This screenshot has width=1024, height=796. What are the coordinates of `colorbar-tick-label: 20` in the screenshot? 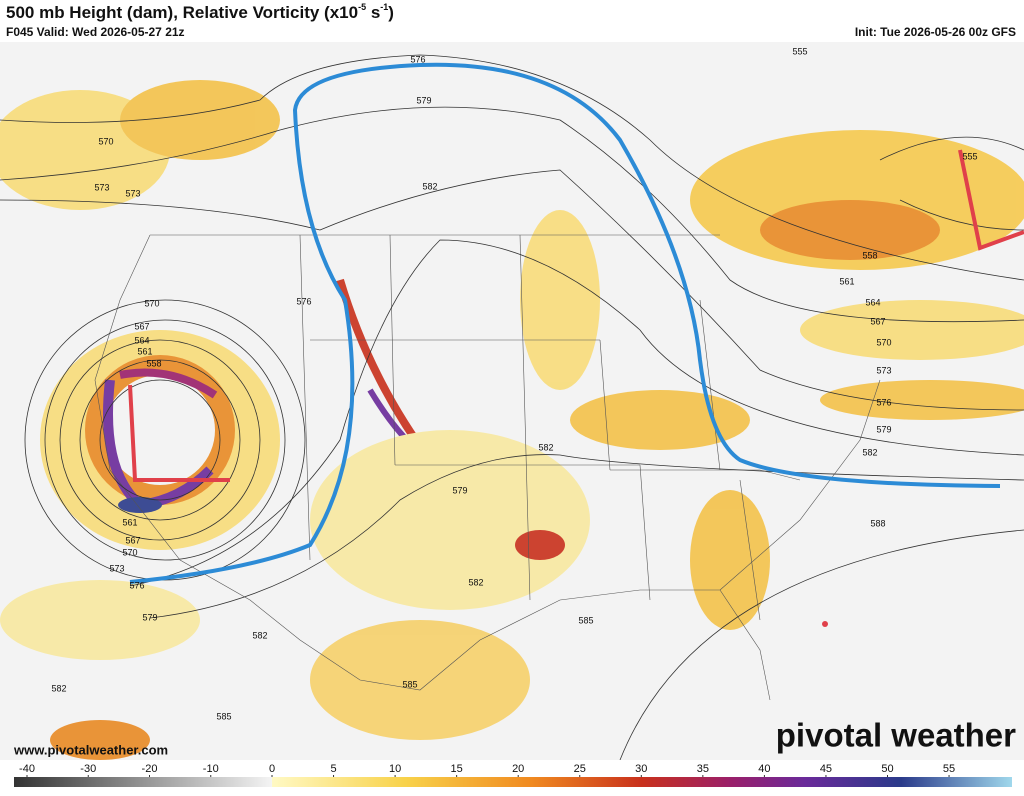 It's located at (518, 769).